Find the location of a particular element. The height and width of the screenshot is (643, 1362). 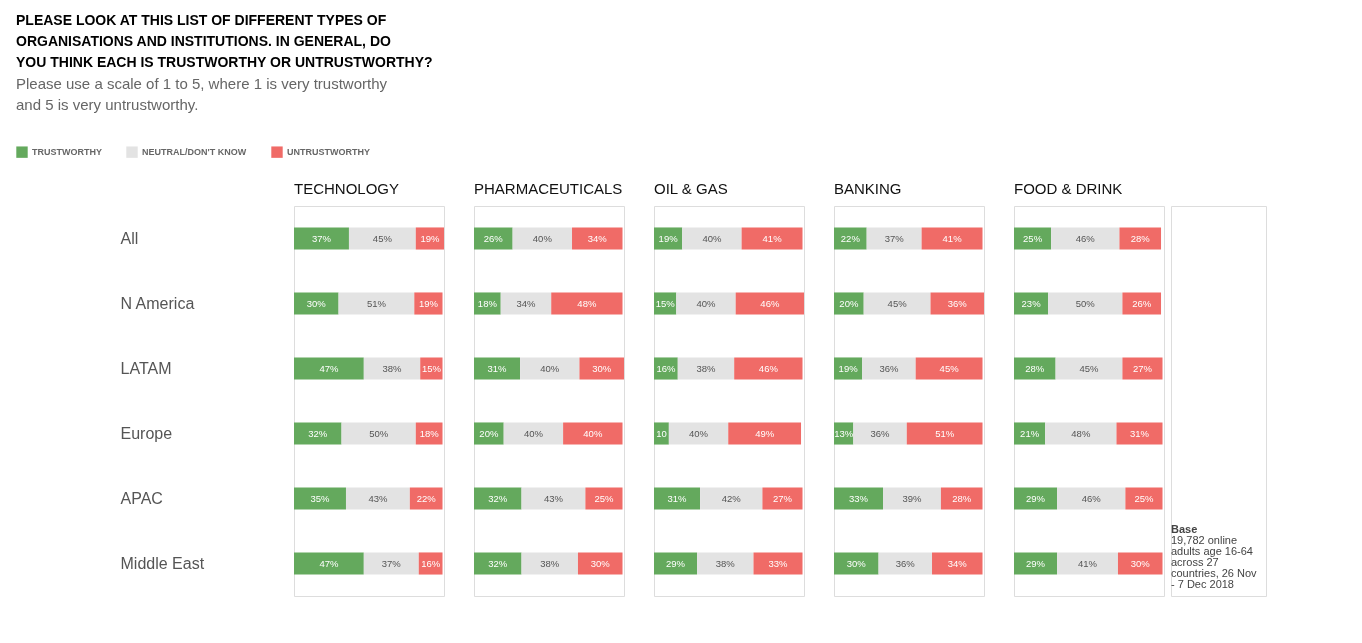

data-label: 18% is located at coordinates (429, 433).